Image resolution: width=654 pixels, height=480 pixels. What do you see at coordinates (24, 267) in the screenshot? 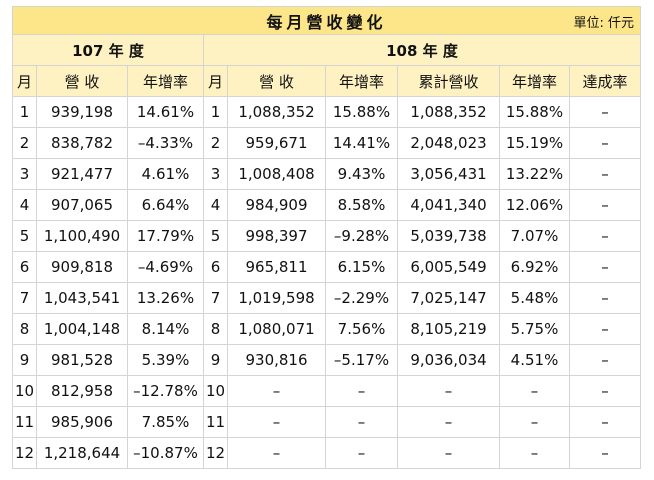
I see `cell-month-107: 6` at bounding box center [24, 267].